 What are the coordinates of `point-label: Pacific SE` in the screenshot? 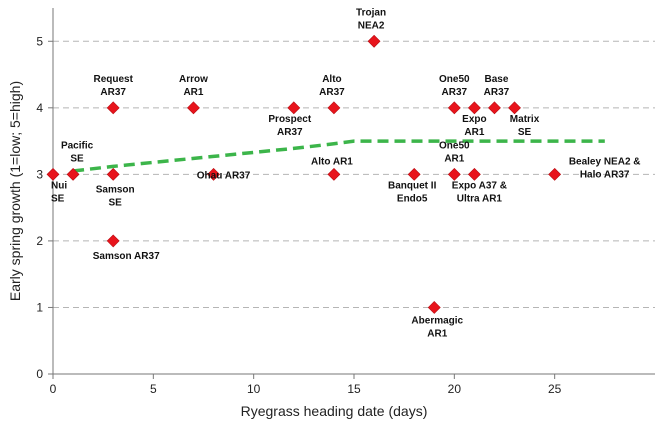 It's located at (77, 152).